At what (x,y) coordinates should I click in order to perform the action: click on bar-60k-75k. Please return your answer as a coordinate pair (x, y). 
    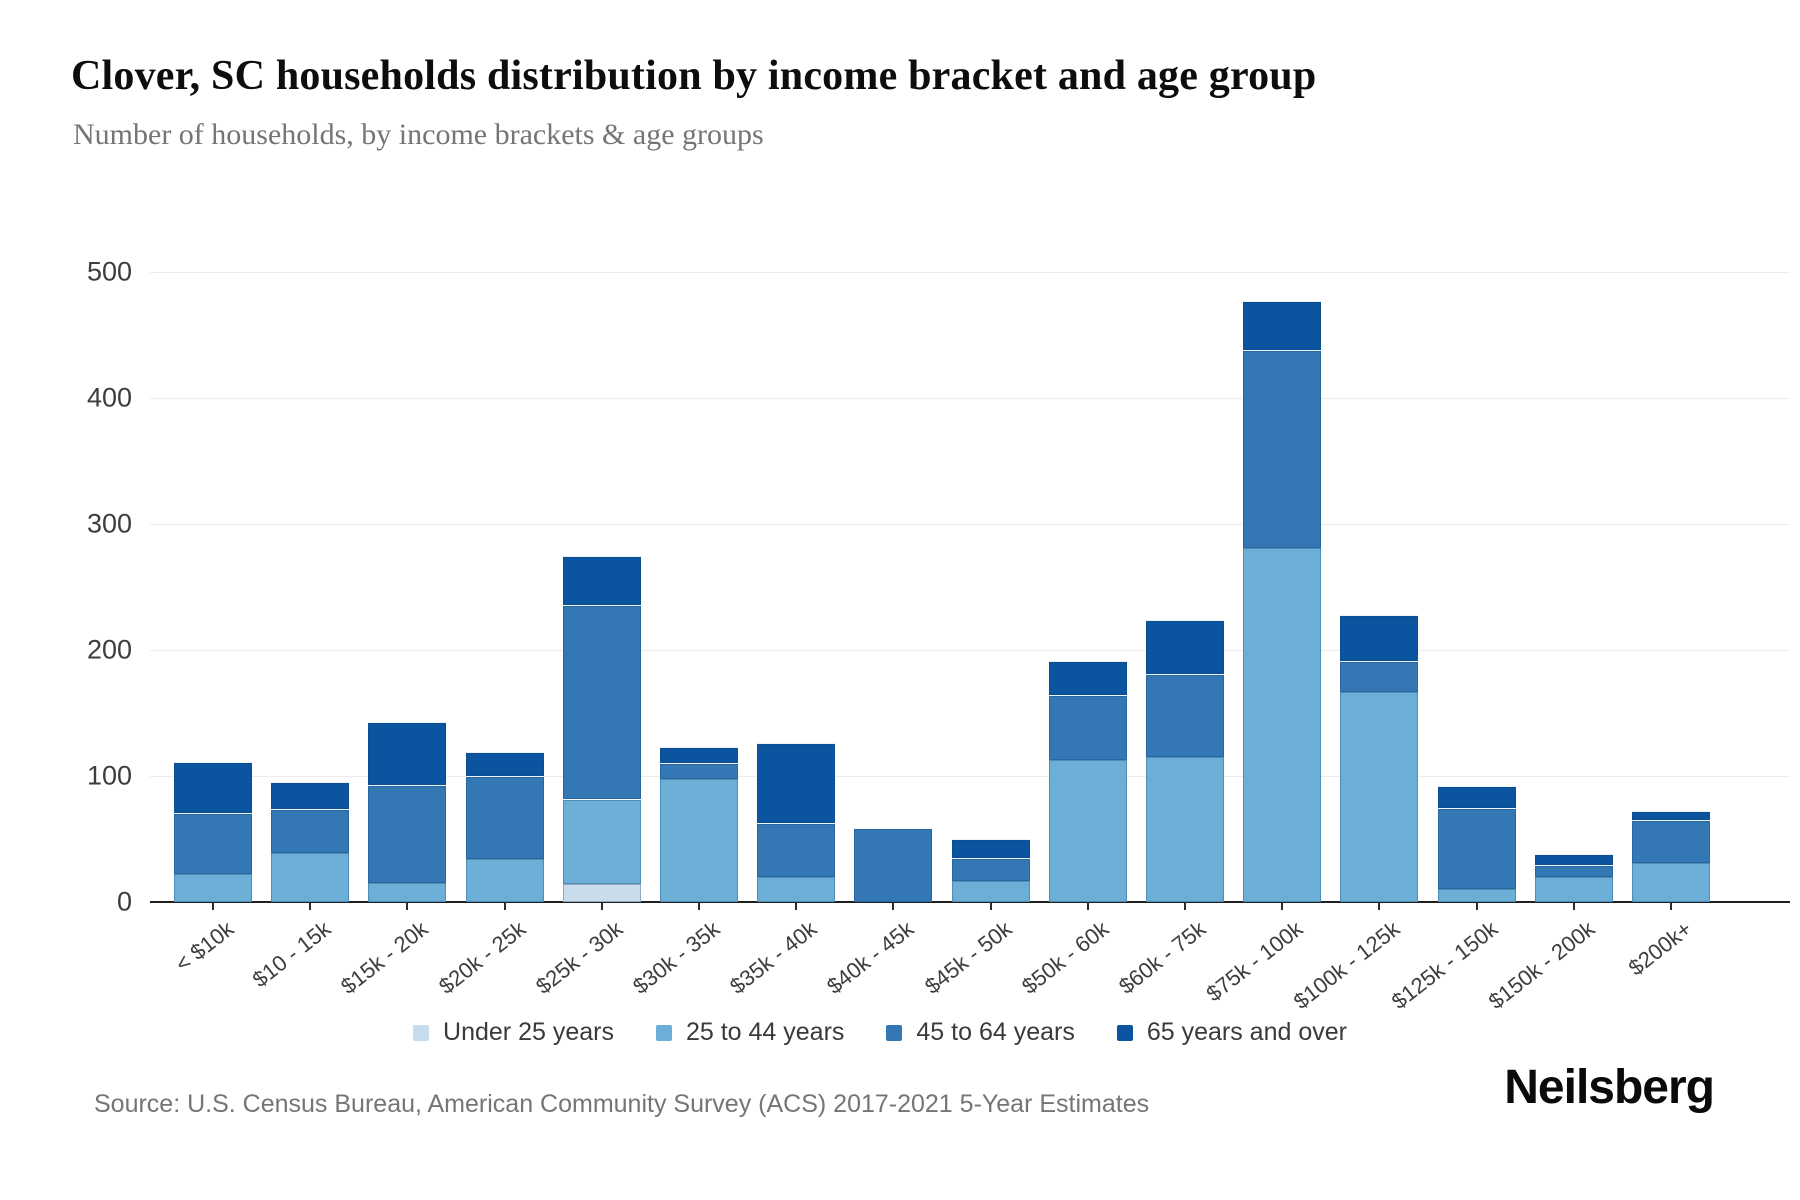
    Looking at the image, I should click on (1185, 587).